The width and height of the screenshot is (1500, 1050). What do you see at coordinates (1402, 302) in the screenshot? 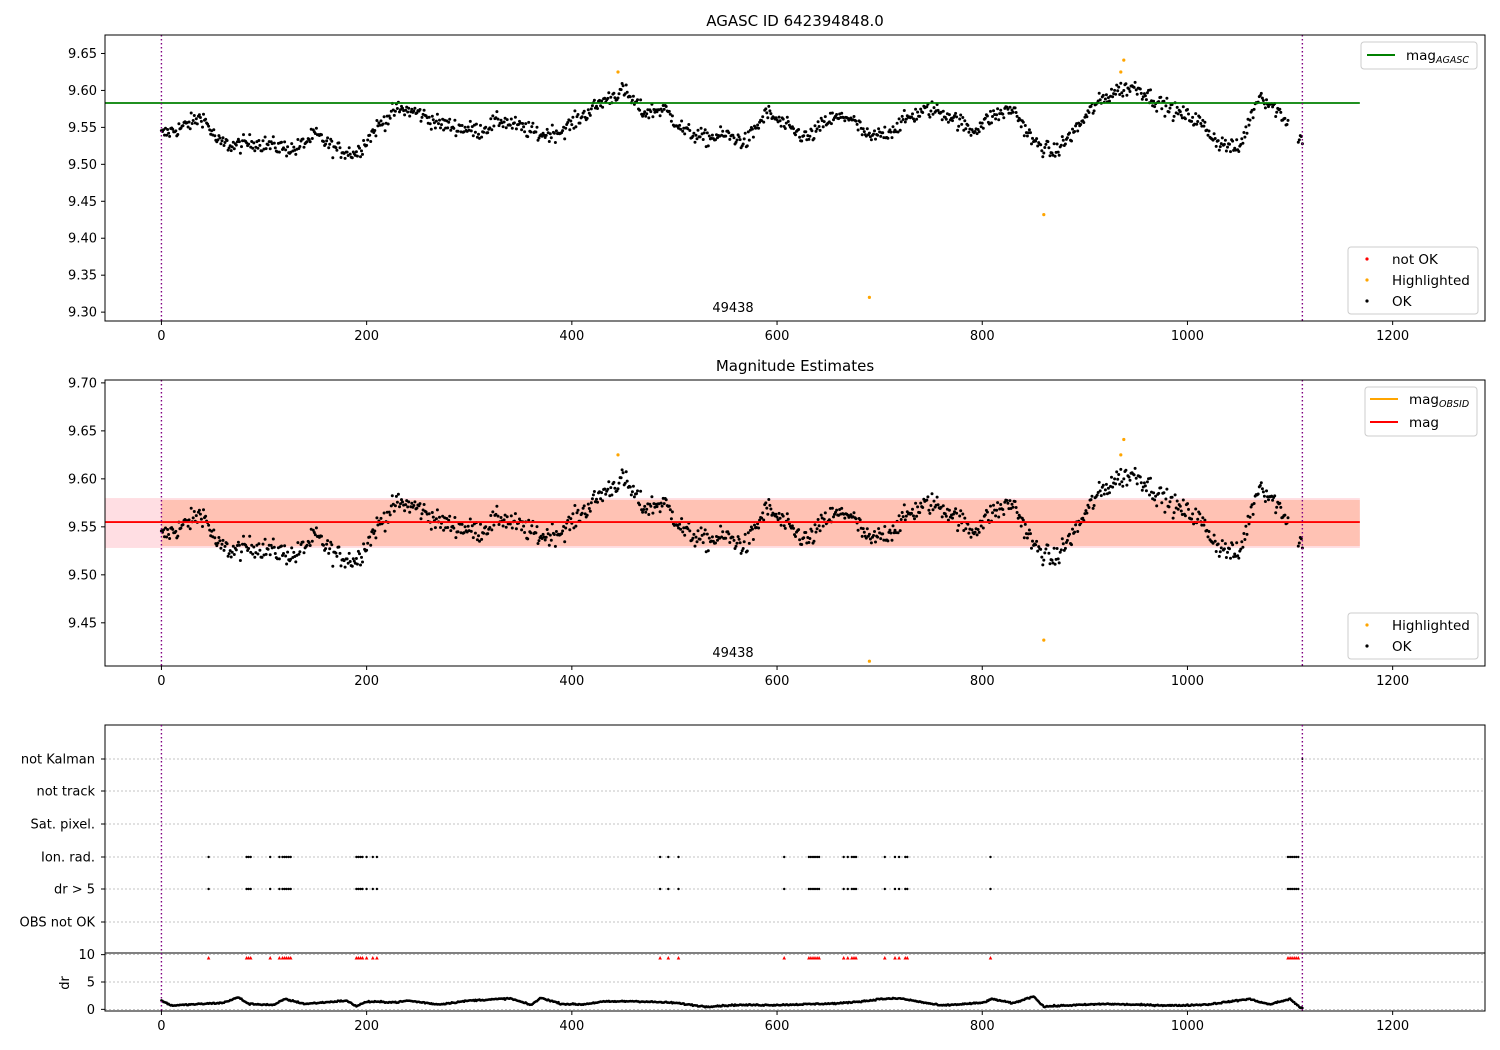
I see `legend-ok: OK` at bounding box center [1402, 302].